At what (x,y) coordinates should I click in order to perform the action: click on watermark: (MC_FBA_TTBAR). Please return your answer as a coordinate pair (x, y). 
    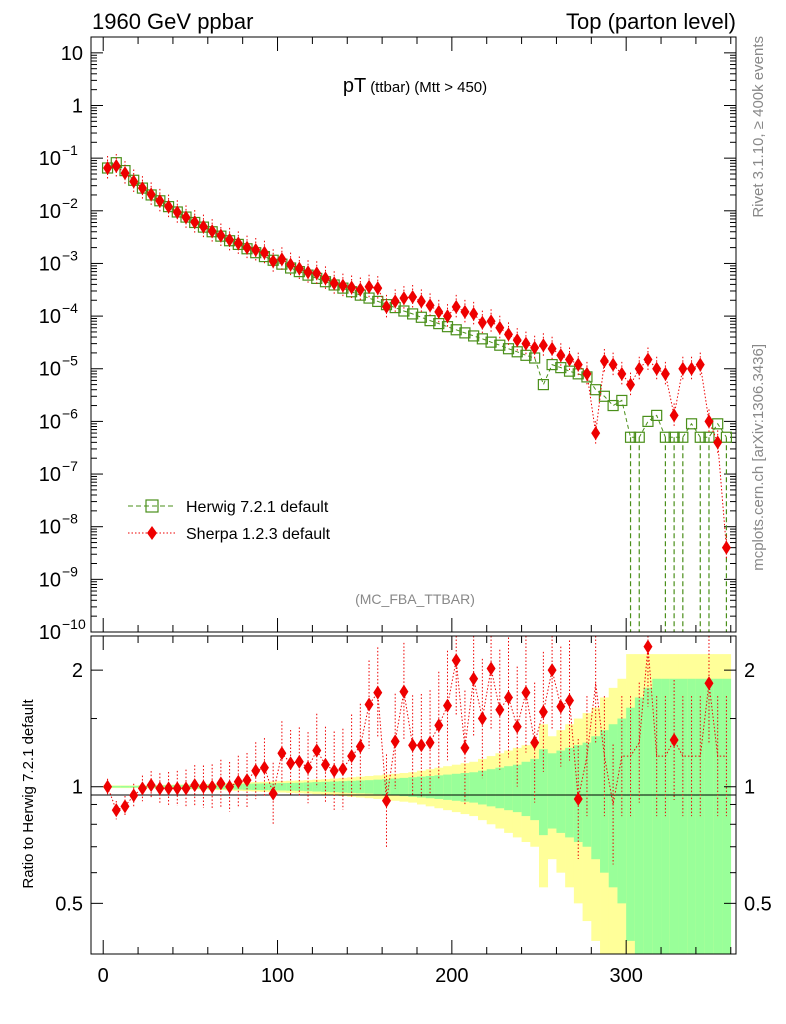
    Looking at the image, I should click on (415, 599).